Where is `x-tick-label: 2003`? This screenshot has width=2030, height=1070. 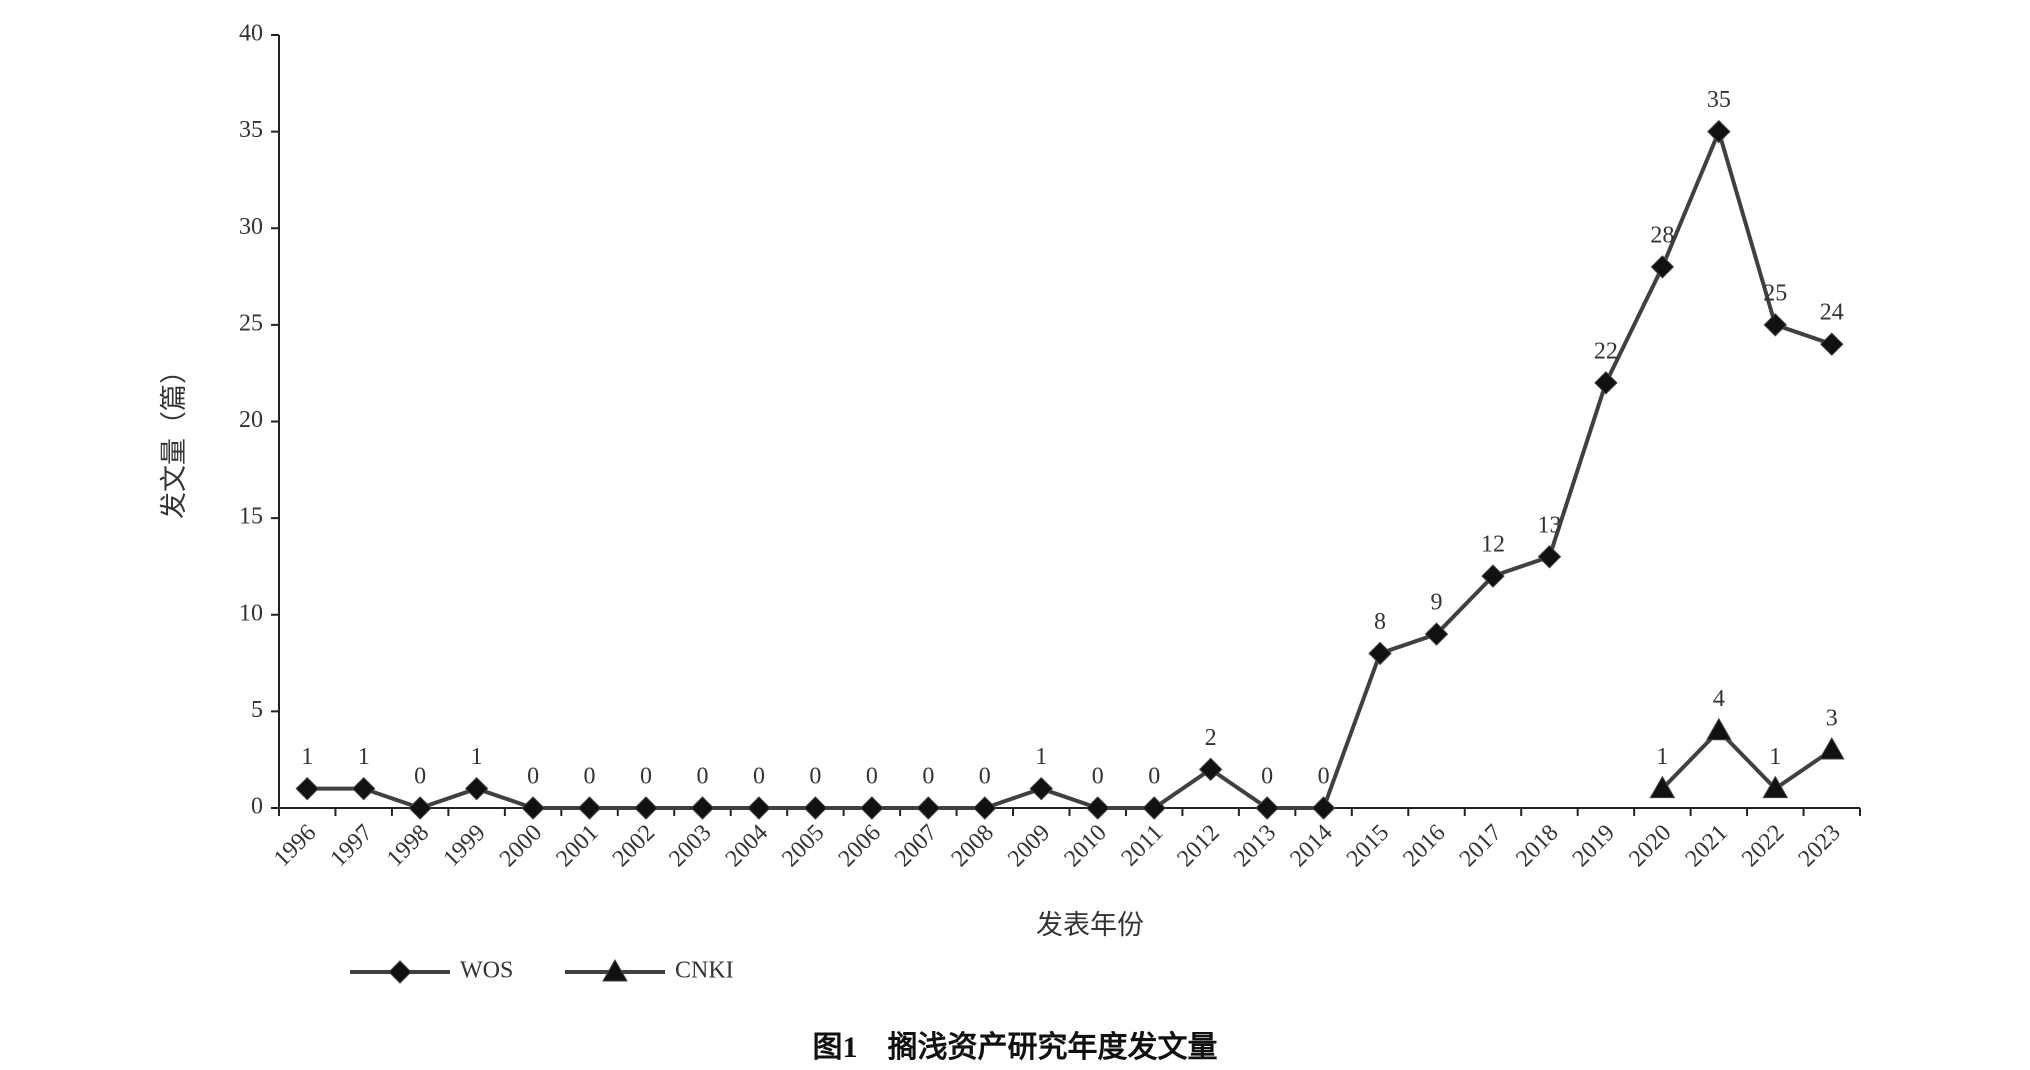 x-tick-label: 2003 is located at coordinates (690, 846).